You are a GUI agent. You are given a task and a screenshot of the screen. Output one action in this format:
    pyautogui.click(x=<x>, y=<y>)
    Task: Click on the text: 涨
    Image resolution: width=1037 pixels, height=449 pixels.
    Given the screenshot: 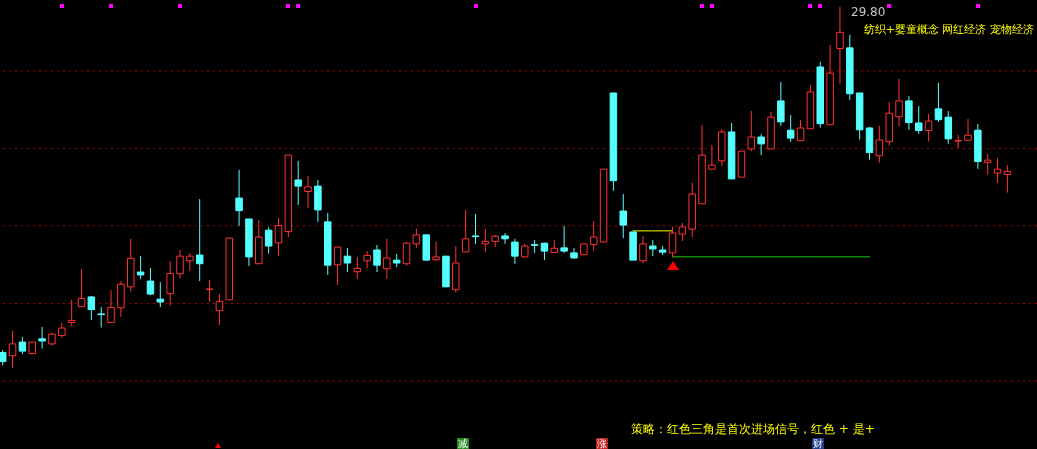 What is the action you would take?
    pyautogui.click(x=602, y=443)
    